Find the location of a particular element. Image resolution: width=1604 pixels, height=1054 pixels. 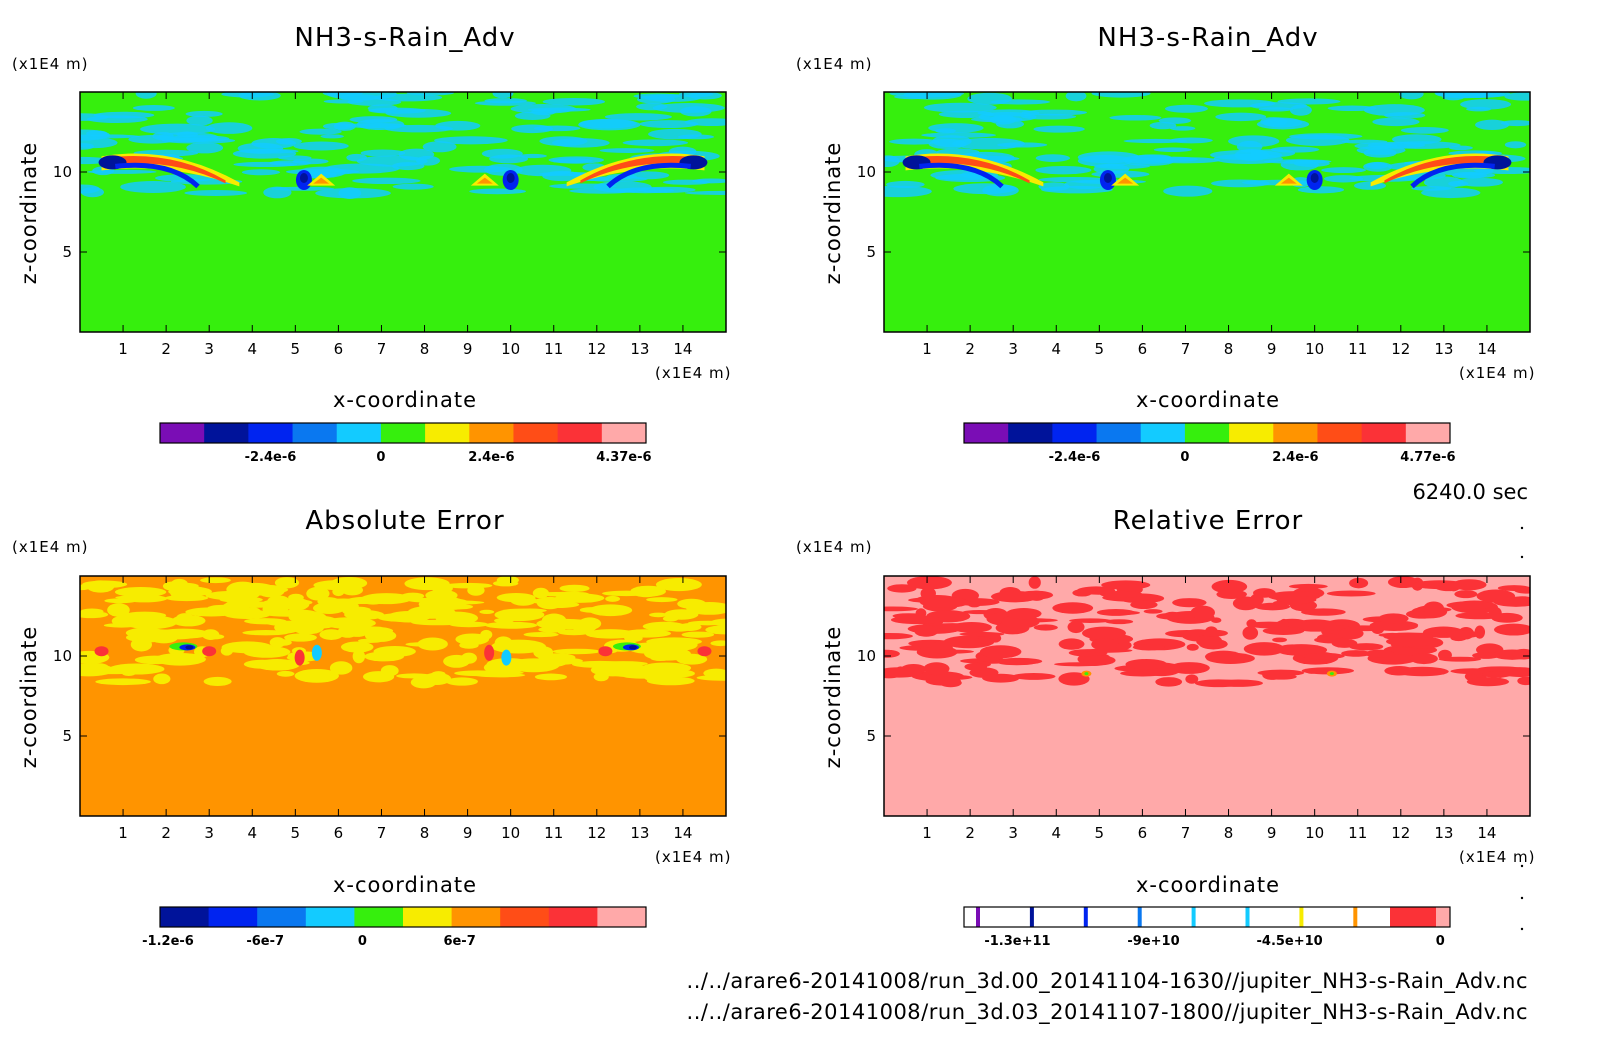

x-tick-label: 11 is located at coordinates (1357, 349).